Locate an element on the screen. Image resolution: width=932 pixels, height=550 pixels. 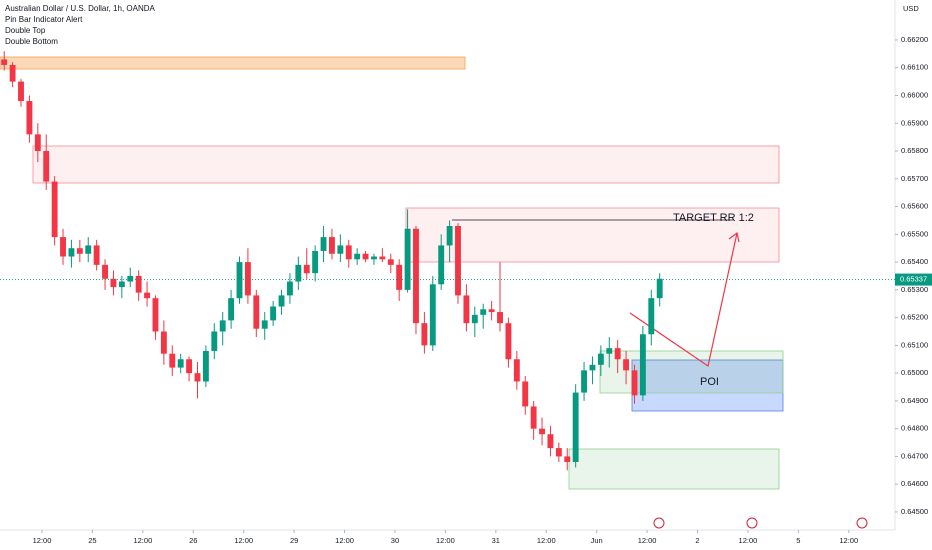
y-tick-label: 0.64800 is located at coordinates (914, 428).